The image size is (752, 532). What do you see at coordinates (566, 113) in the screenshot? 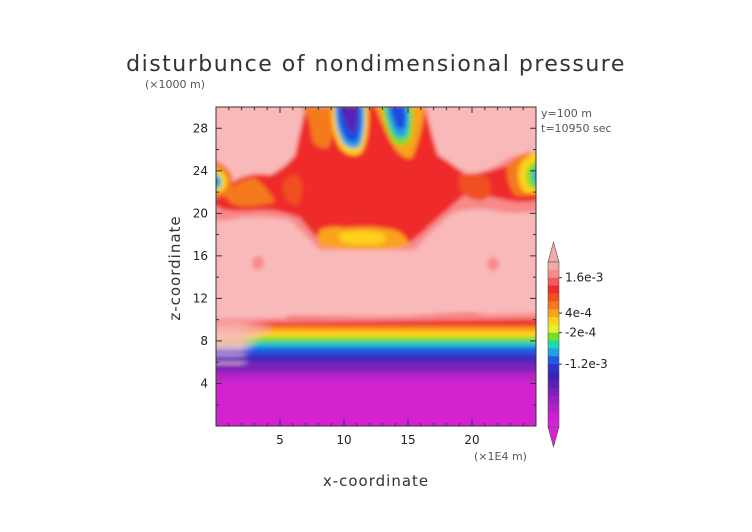
I see `annotation-y: y=100 m` at bounding box center [566, 113].